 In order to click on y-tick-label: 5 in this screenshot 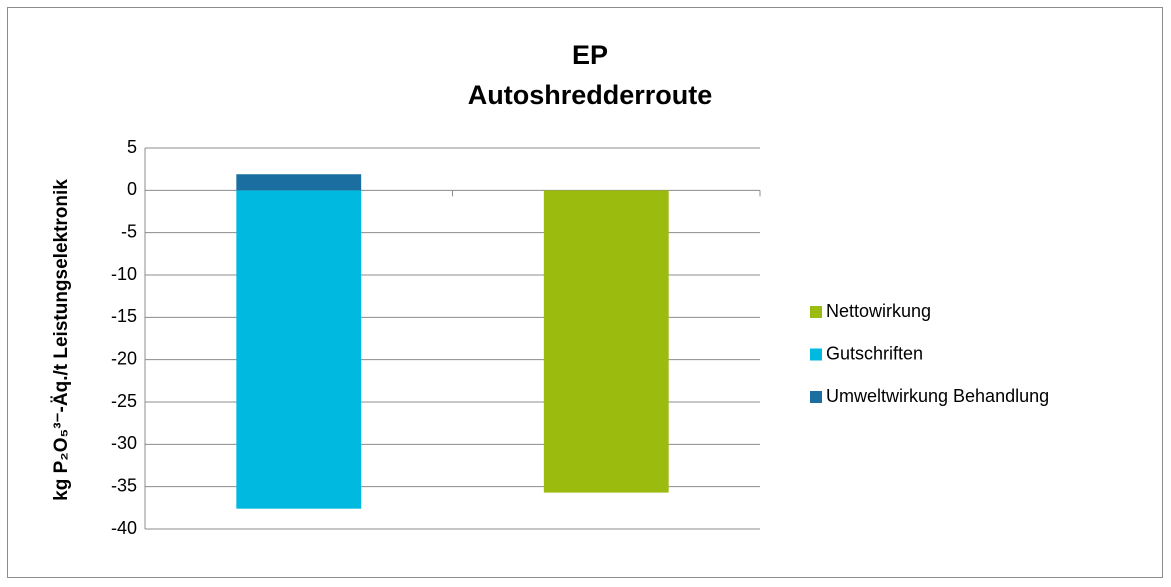, I will do `click(132, 147)`.